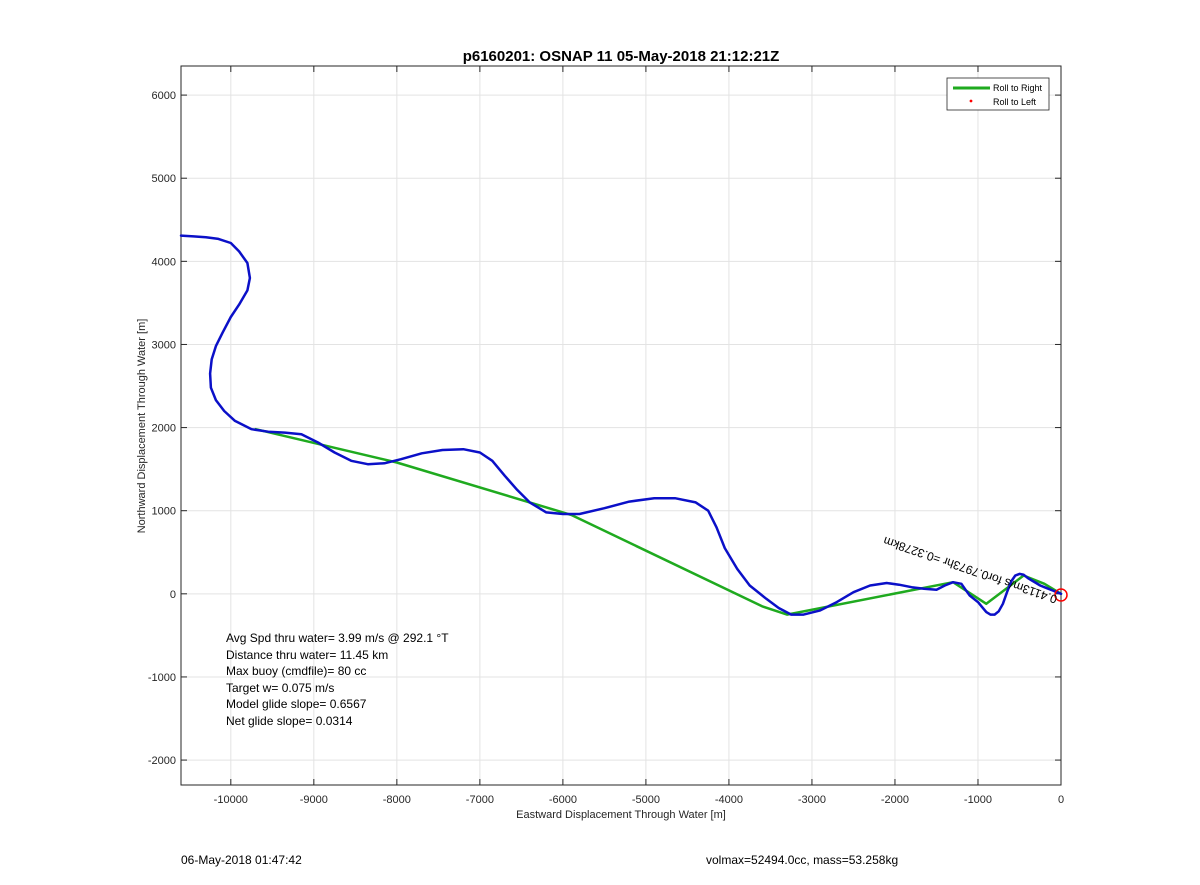 This screenshot has width=1200, height=885. I want to click on x-tick-label: -7000, so click(480, 800).